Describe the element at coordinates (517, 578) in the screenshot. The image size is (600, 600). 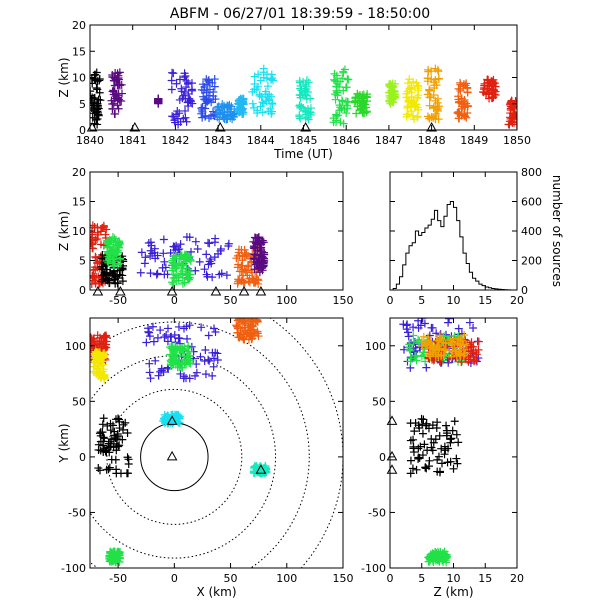
I see `x-tick-label: 20` at that location.